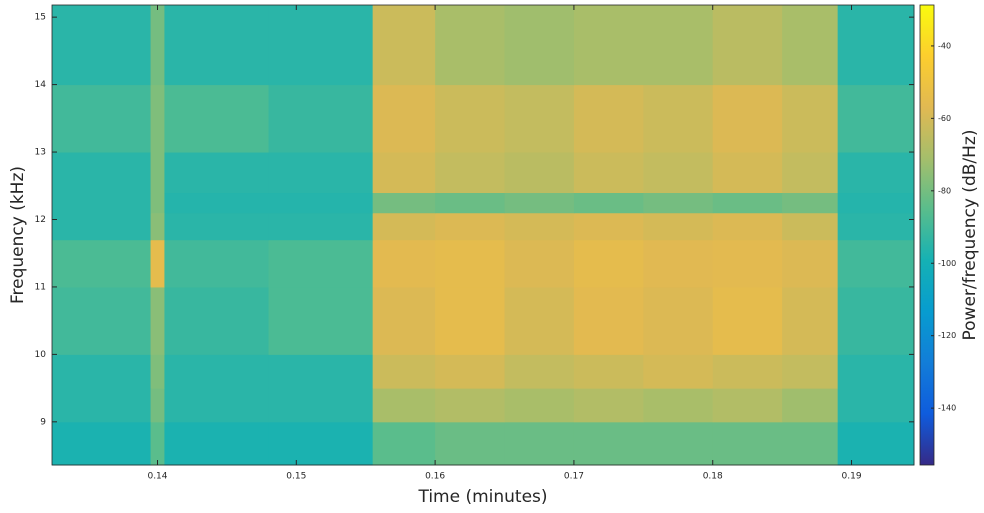  I want to click on y-tick-label: 14, so click(41, 85).